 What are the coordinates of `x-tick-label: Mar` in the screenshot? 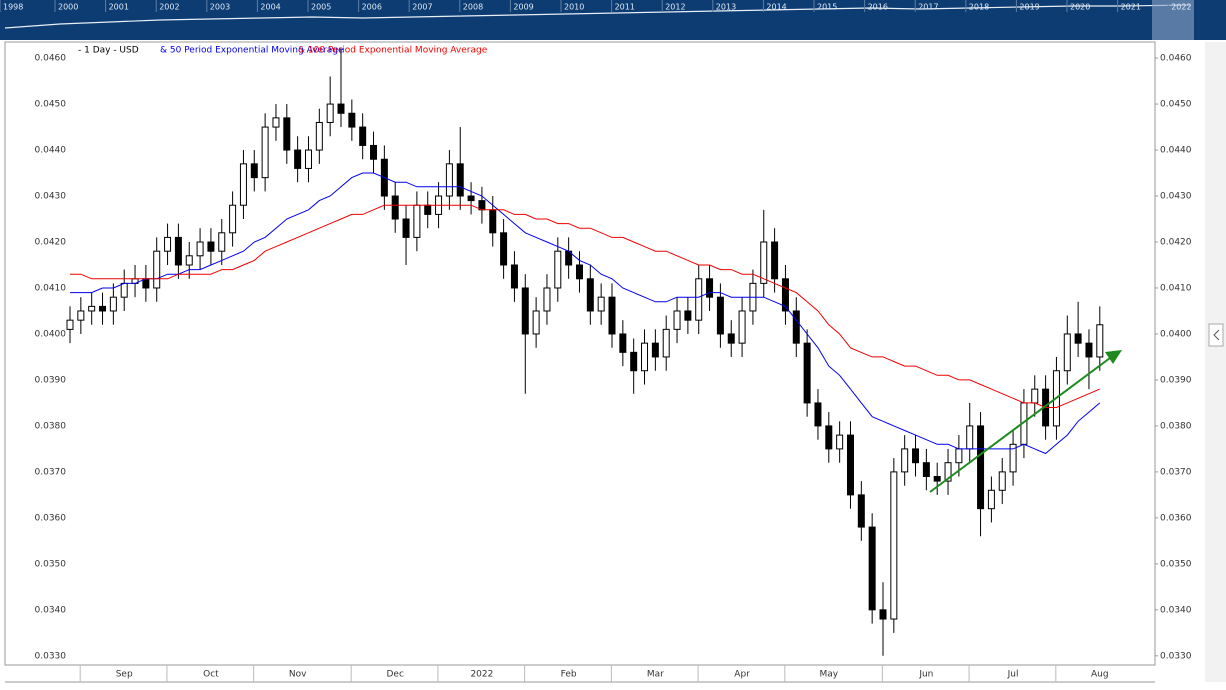 It's located at (655, 675).